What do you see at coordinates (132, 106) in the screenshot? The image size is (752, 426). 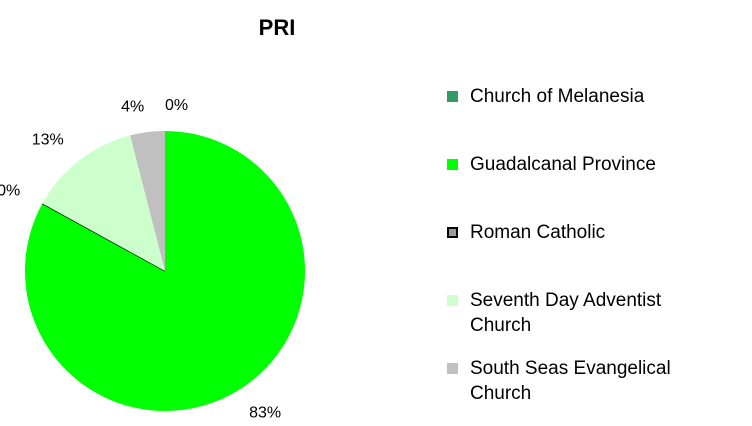 I see `data-label: 4%` at bounding box center [132, 106].